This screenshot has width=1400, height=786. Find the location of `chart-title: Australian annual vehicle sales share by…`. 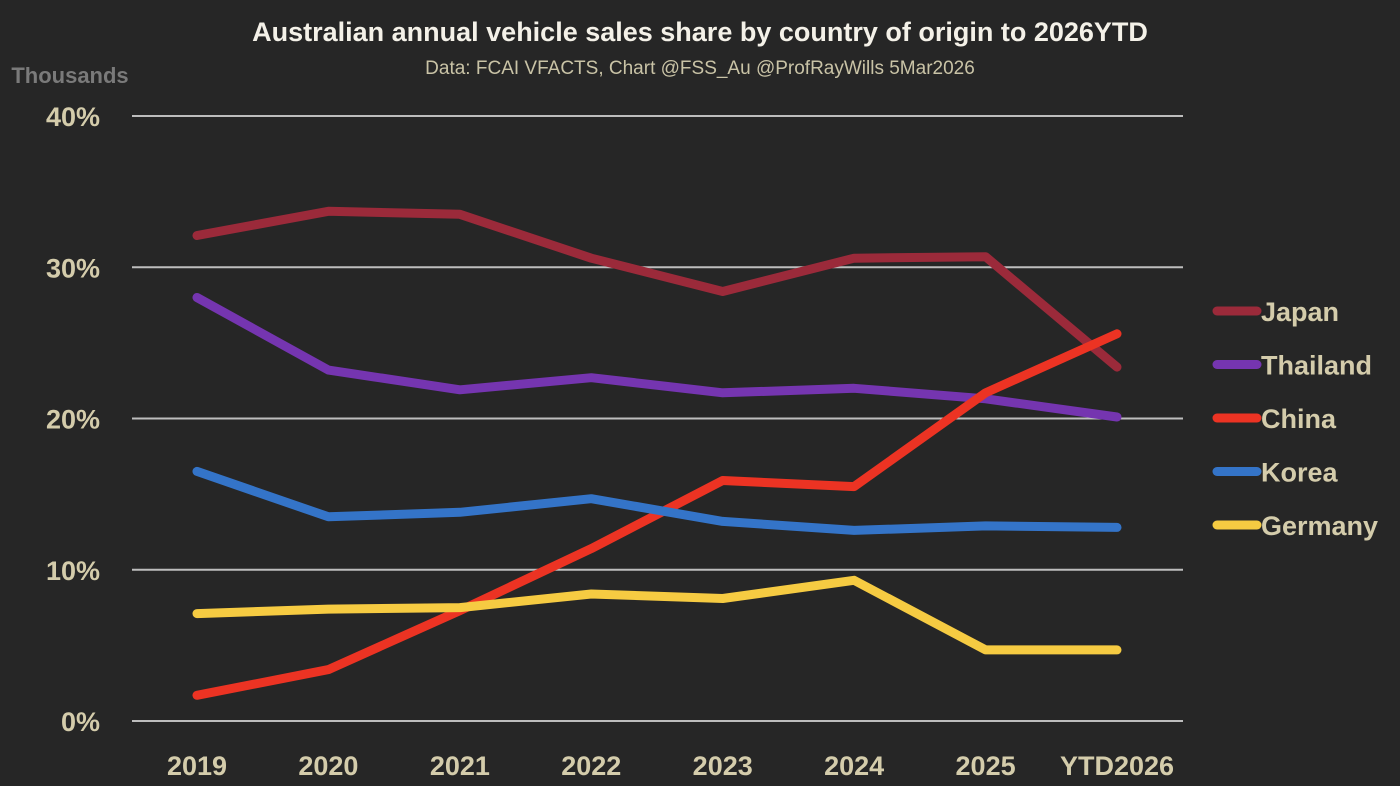

chart-title: Australian annual vehicle sales share by… is located at coordinates (700, 32).